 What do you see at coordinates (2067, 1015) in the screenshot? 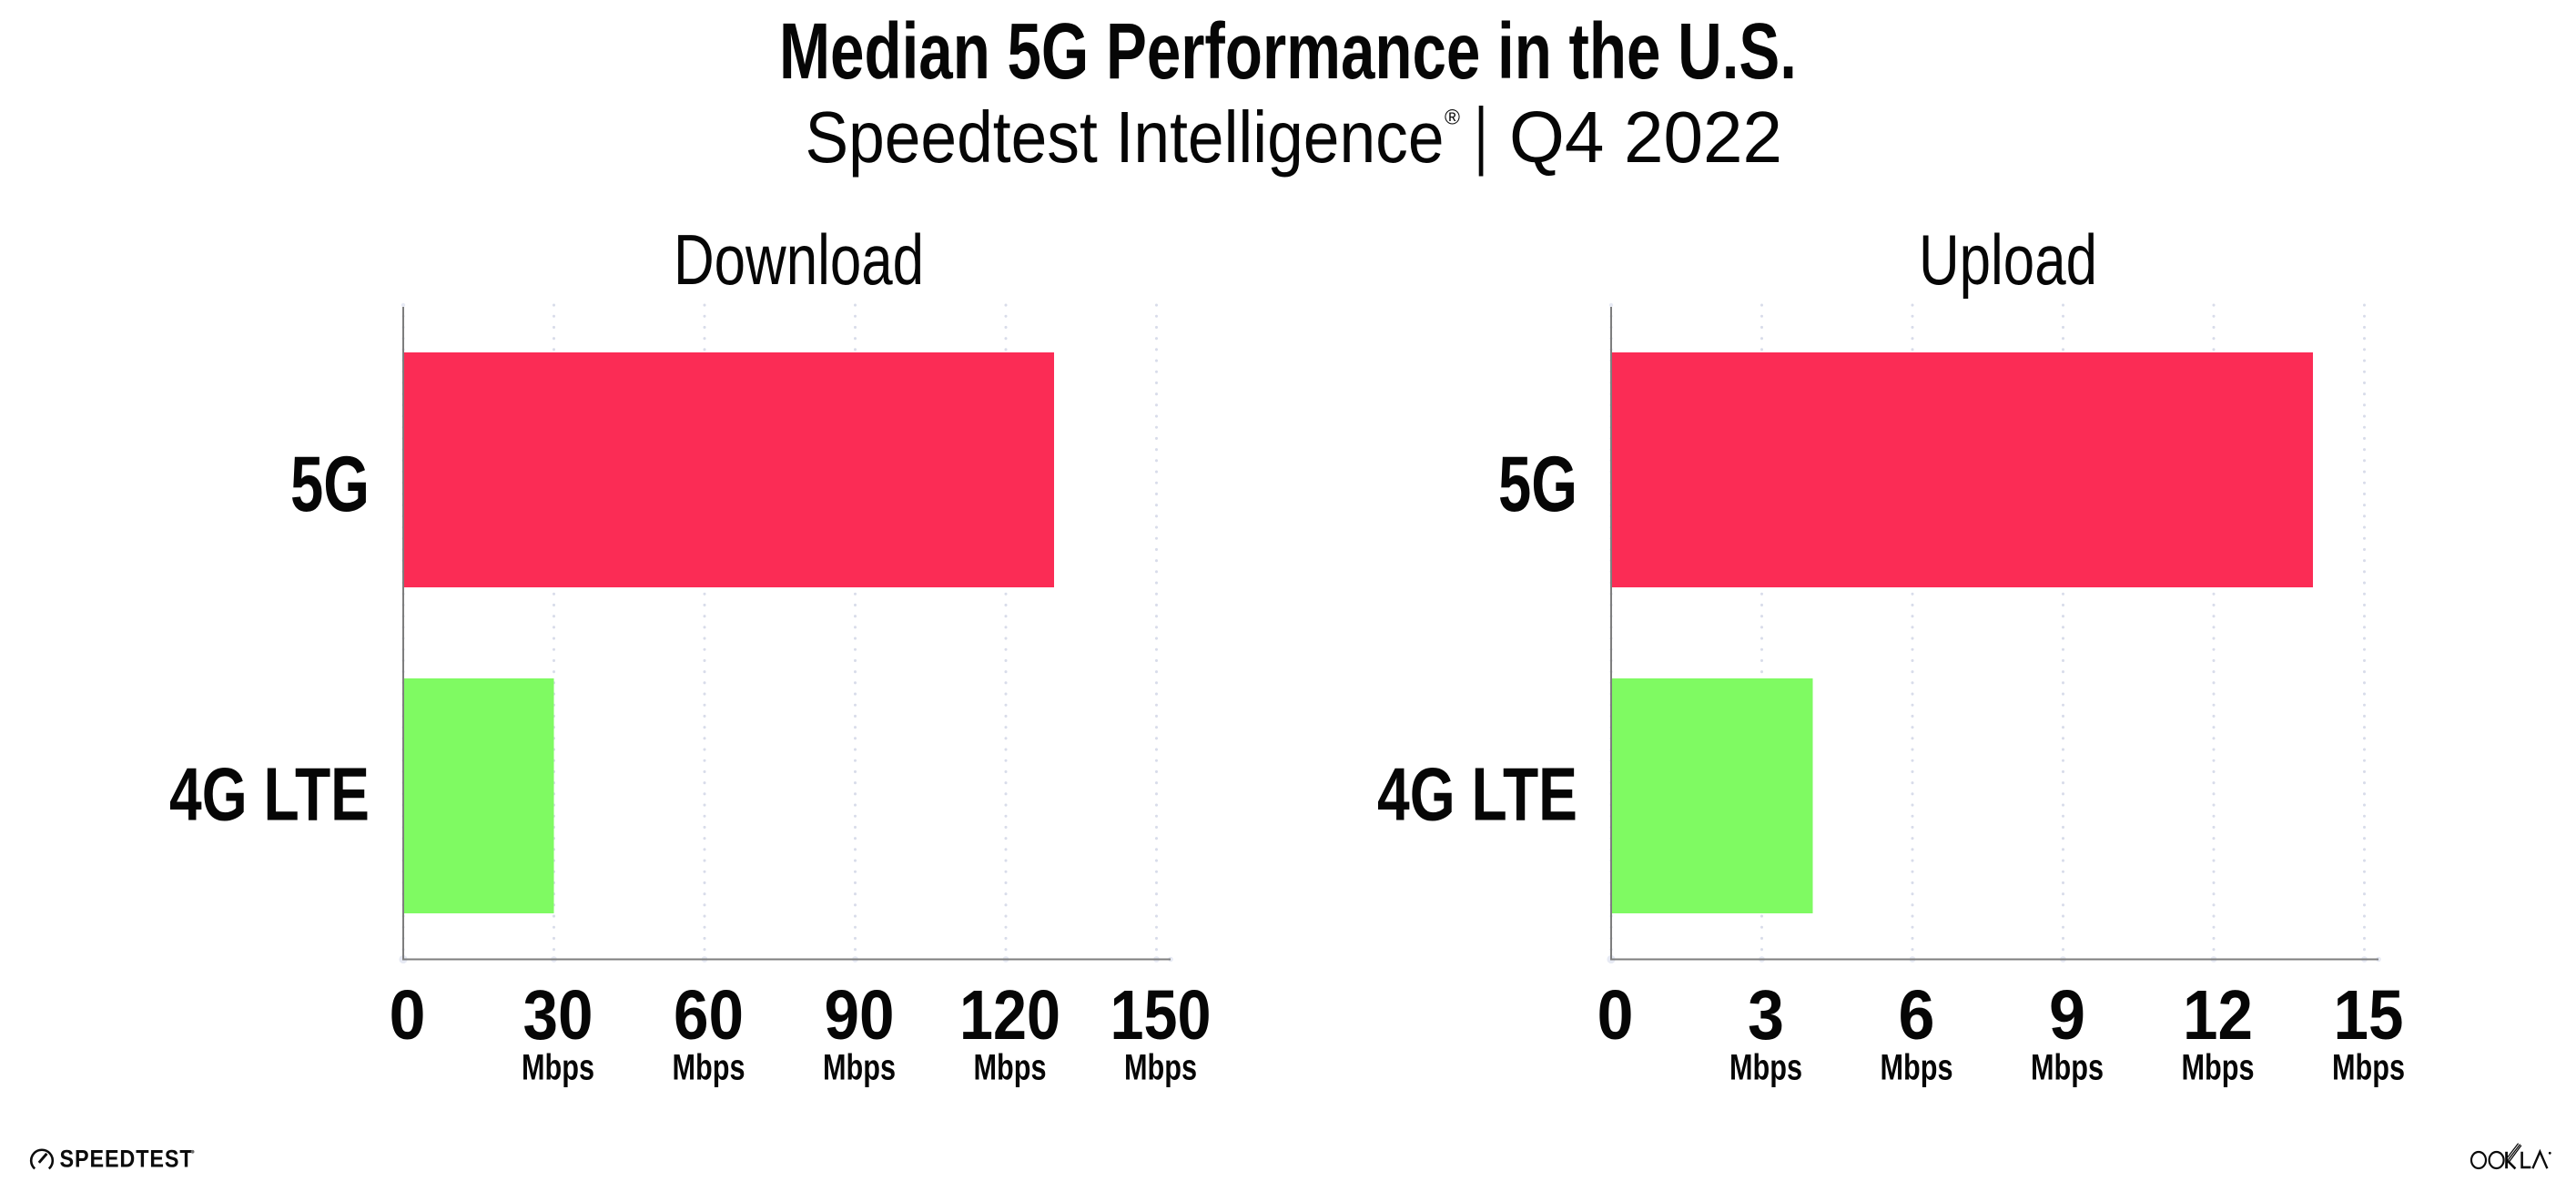
I see `svg-text: 9` at bounding box center [2067, 1015].